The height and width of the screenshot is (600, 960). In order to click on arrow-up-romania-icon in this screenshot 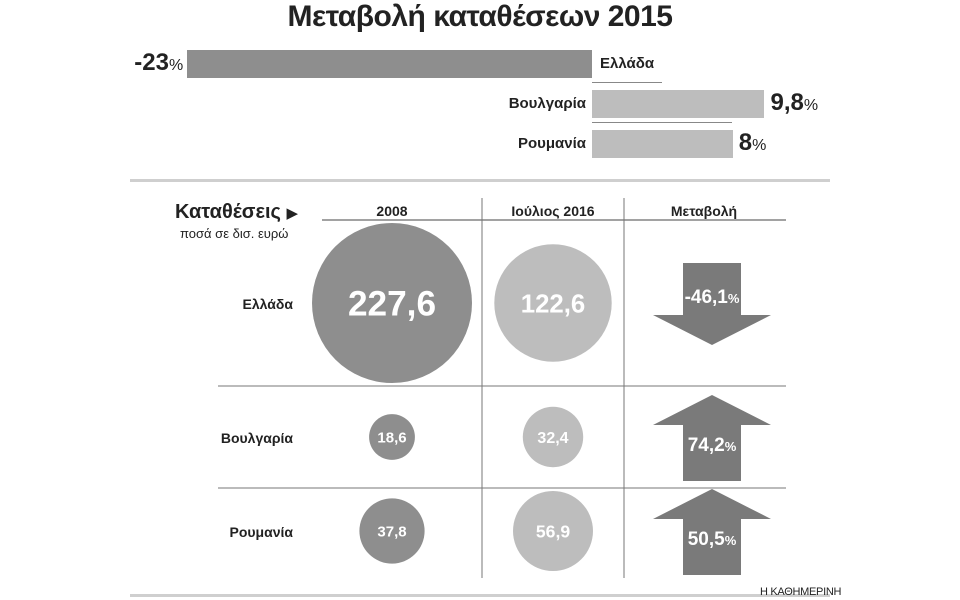, I will do `click(712, 532)`.